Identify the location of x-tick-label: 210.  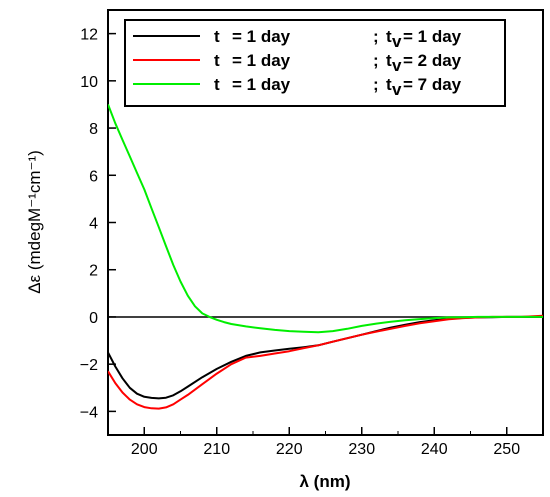
(216, 449).